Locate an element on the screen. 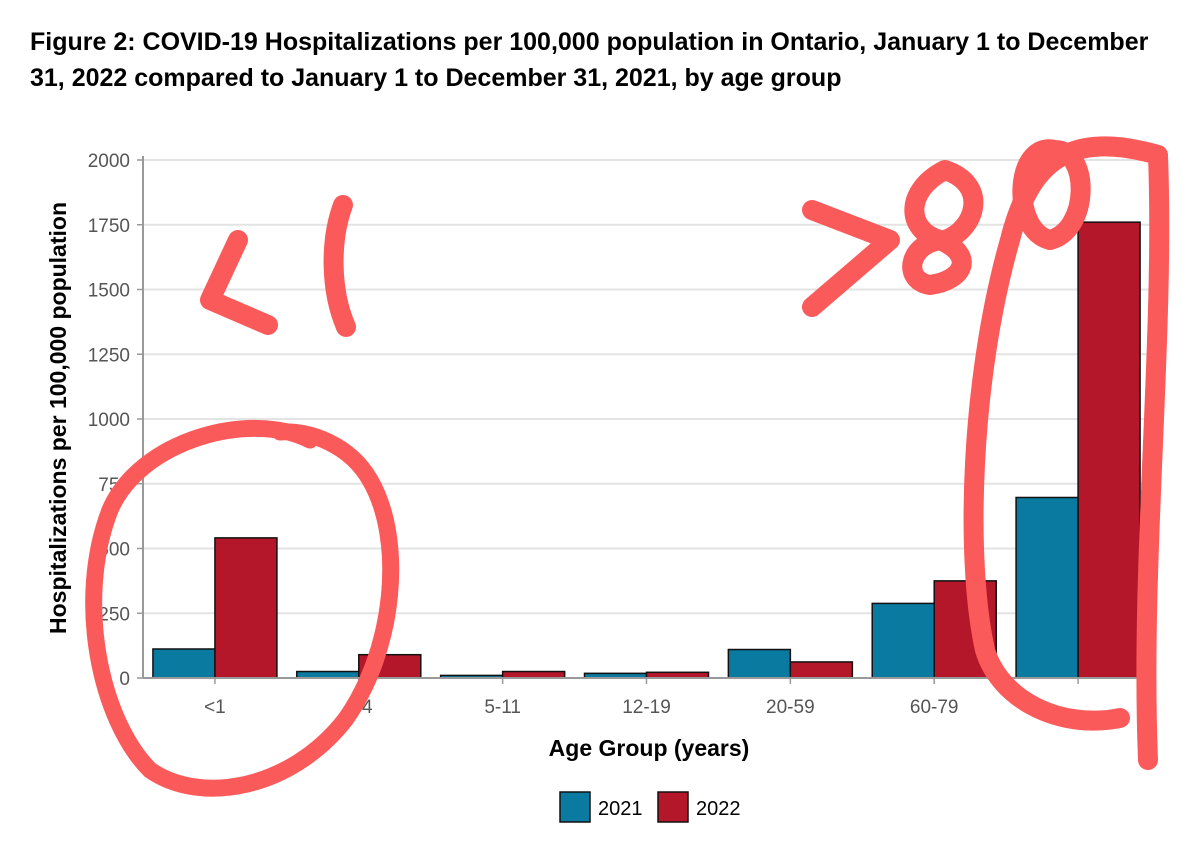 Image resolution: width=1200 pixels, height=848 pixels. bar-2022-<1 is located at coordinates (246, 608).